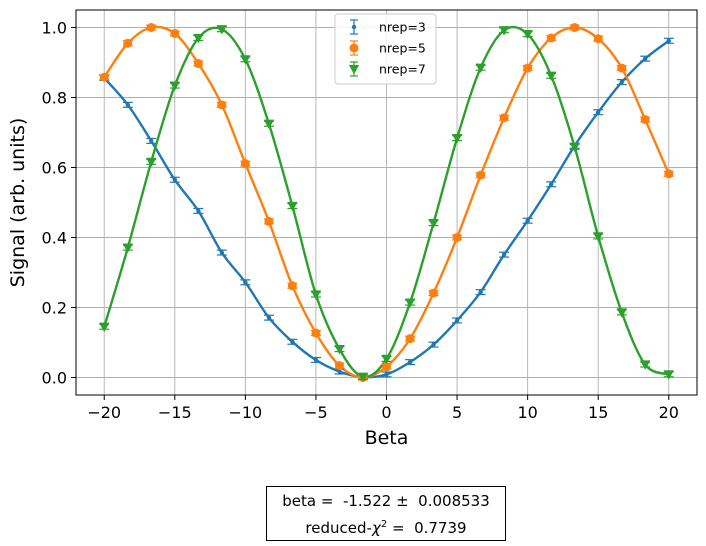 The image size is (706, 546). What do you see at coordinates (18, 203) in the screenshot?
I see `y-axis-label: Signal (arb. units)` at bounding box center [18, 203].